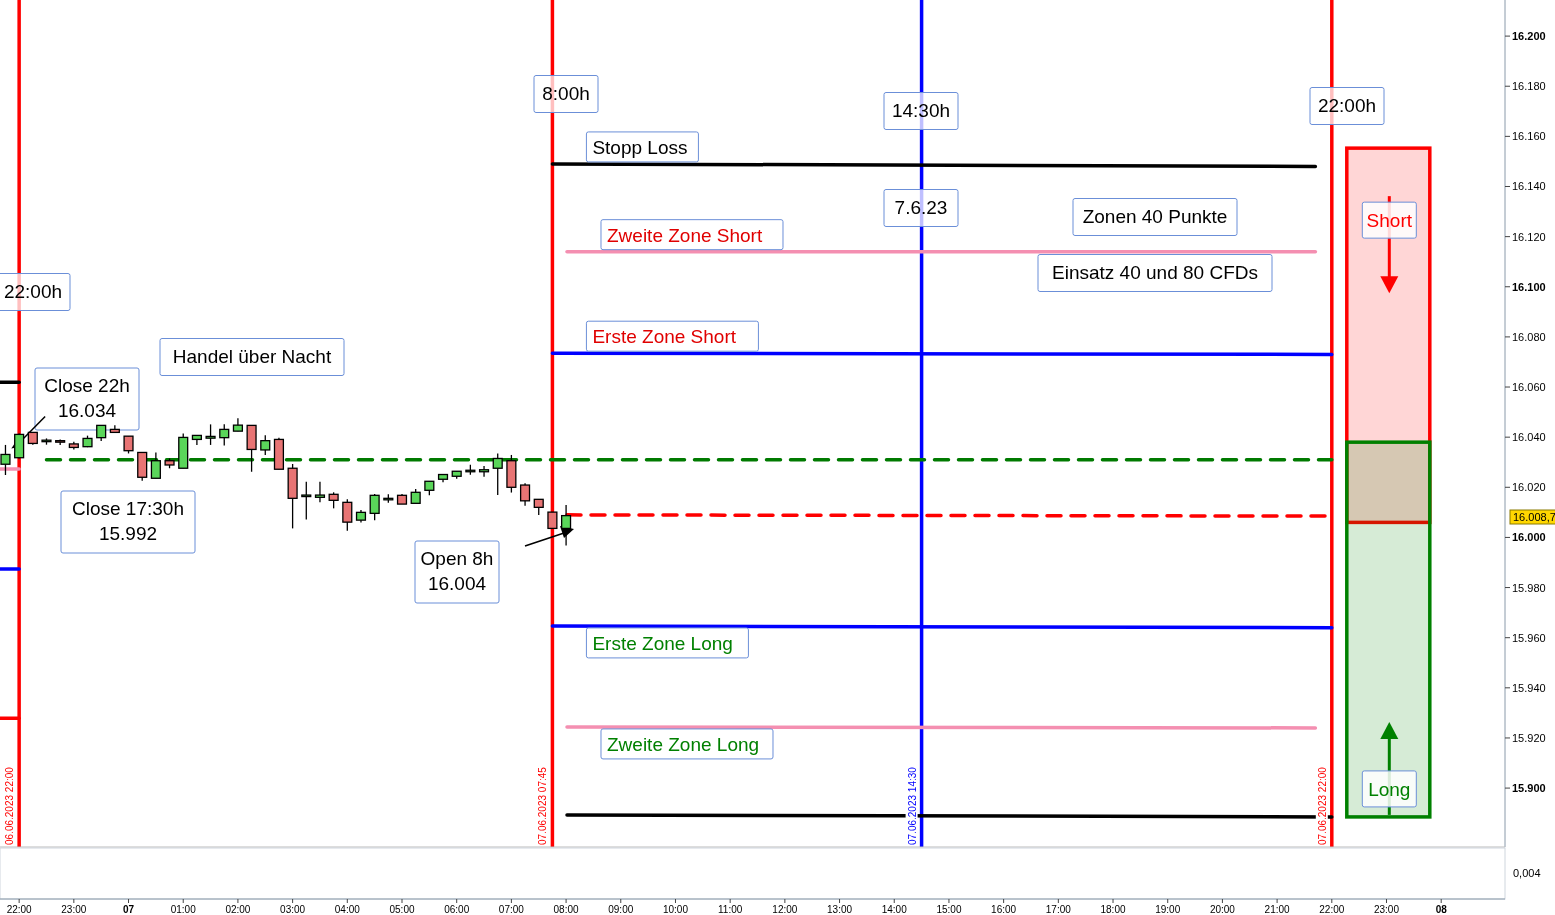 Image resolution: width=1555 pixels, height=915 pixels. What do you see at coordinates (662, 643) in the screenshot?
I see `annotation: Erste Zone Long` at bounding box center [662, 643].